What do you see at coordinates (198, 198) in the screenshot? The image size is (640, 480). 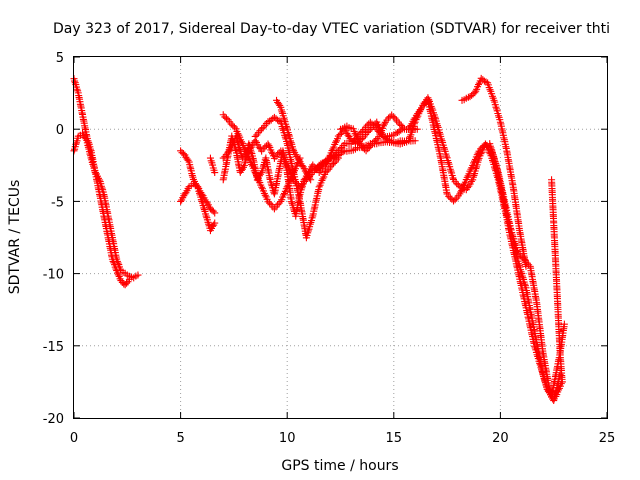 I see `series-arc-2b` at bounding box center [198, 198].